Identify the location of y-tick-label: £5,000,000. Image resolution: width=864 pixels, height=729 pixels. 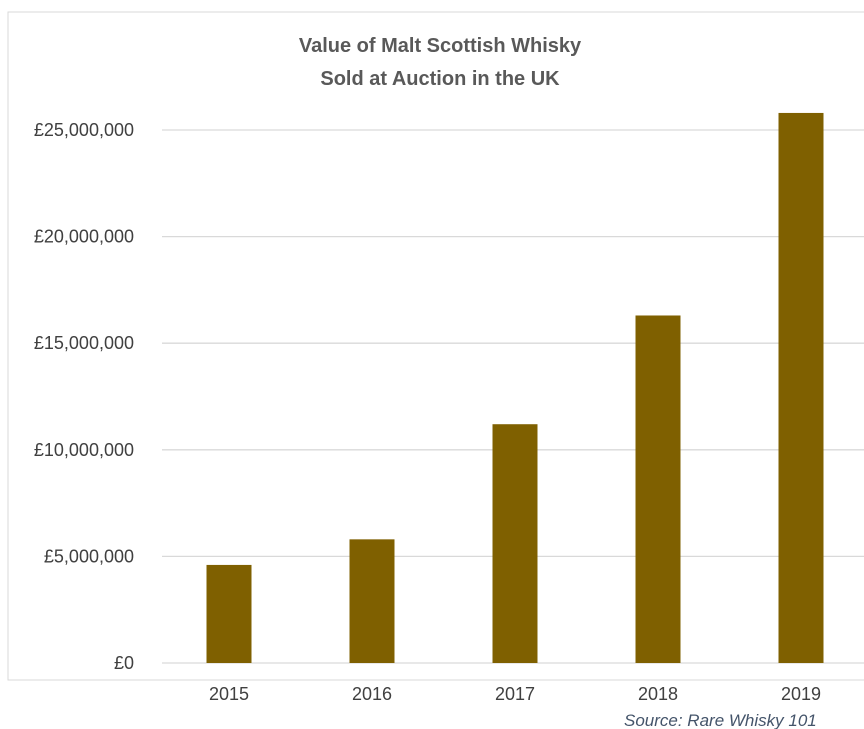
(89, 556).